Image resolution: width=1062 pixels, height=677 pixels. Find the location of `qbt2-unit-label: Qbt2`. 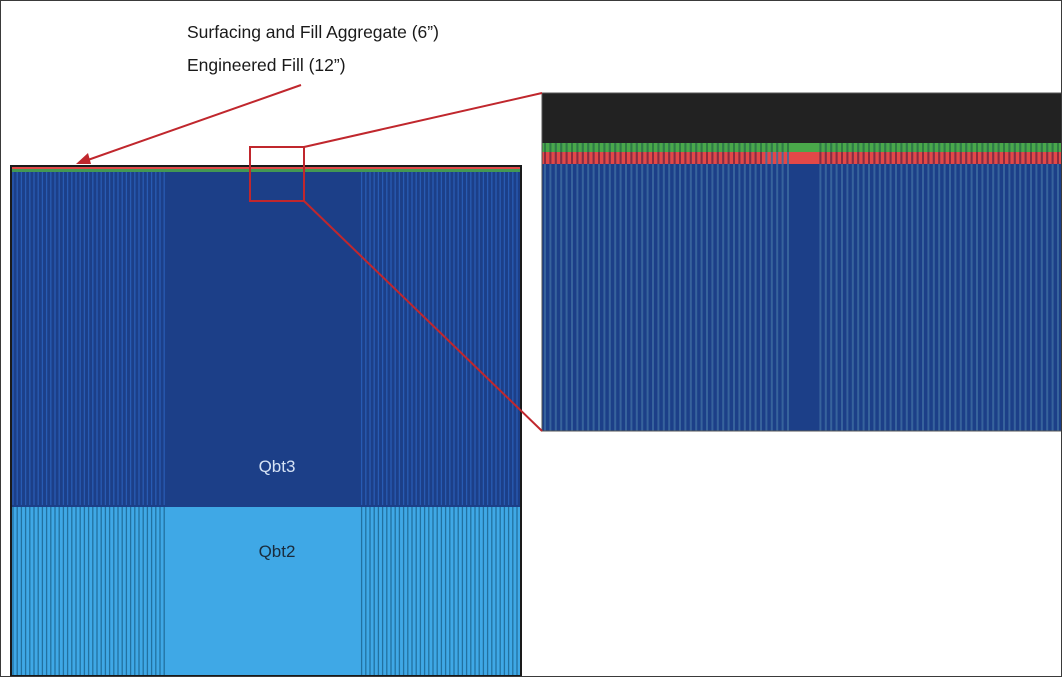

qbt2-unit-label: Qbt2 is located at coordinates (277, 551).